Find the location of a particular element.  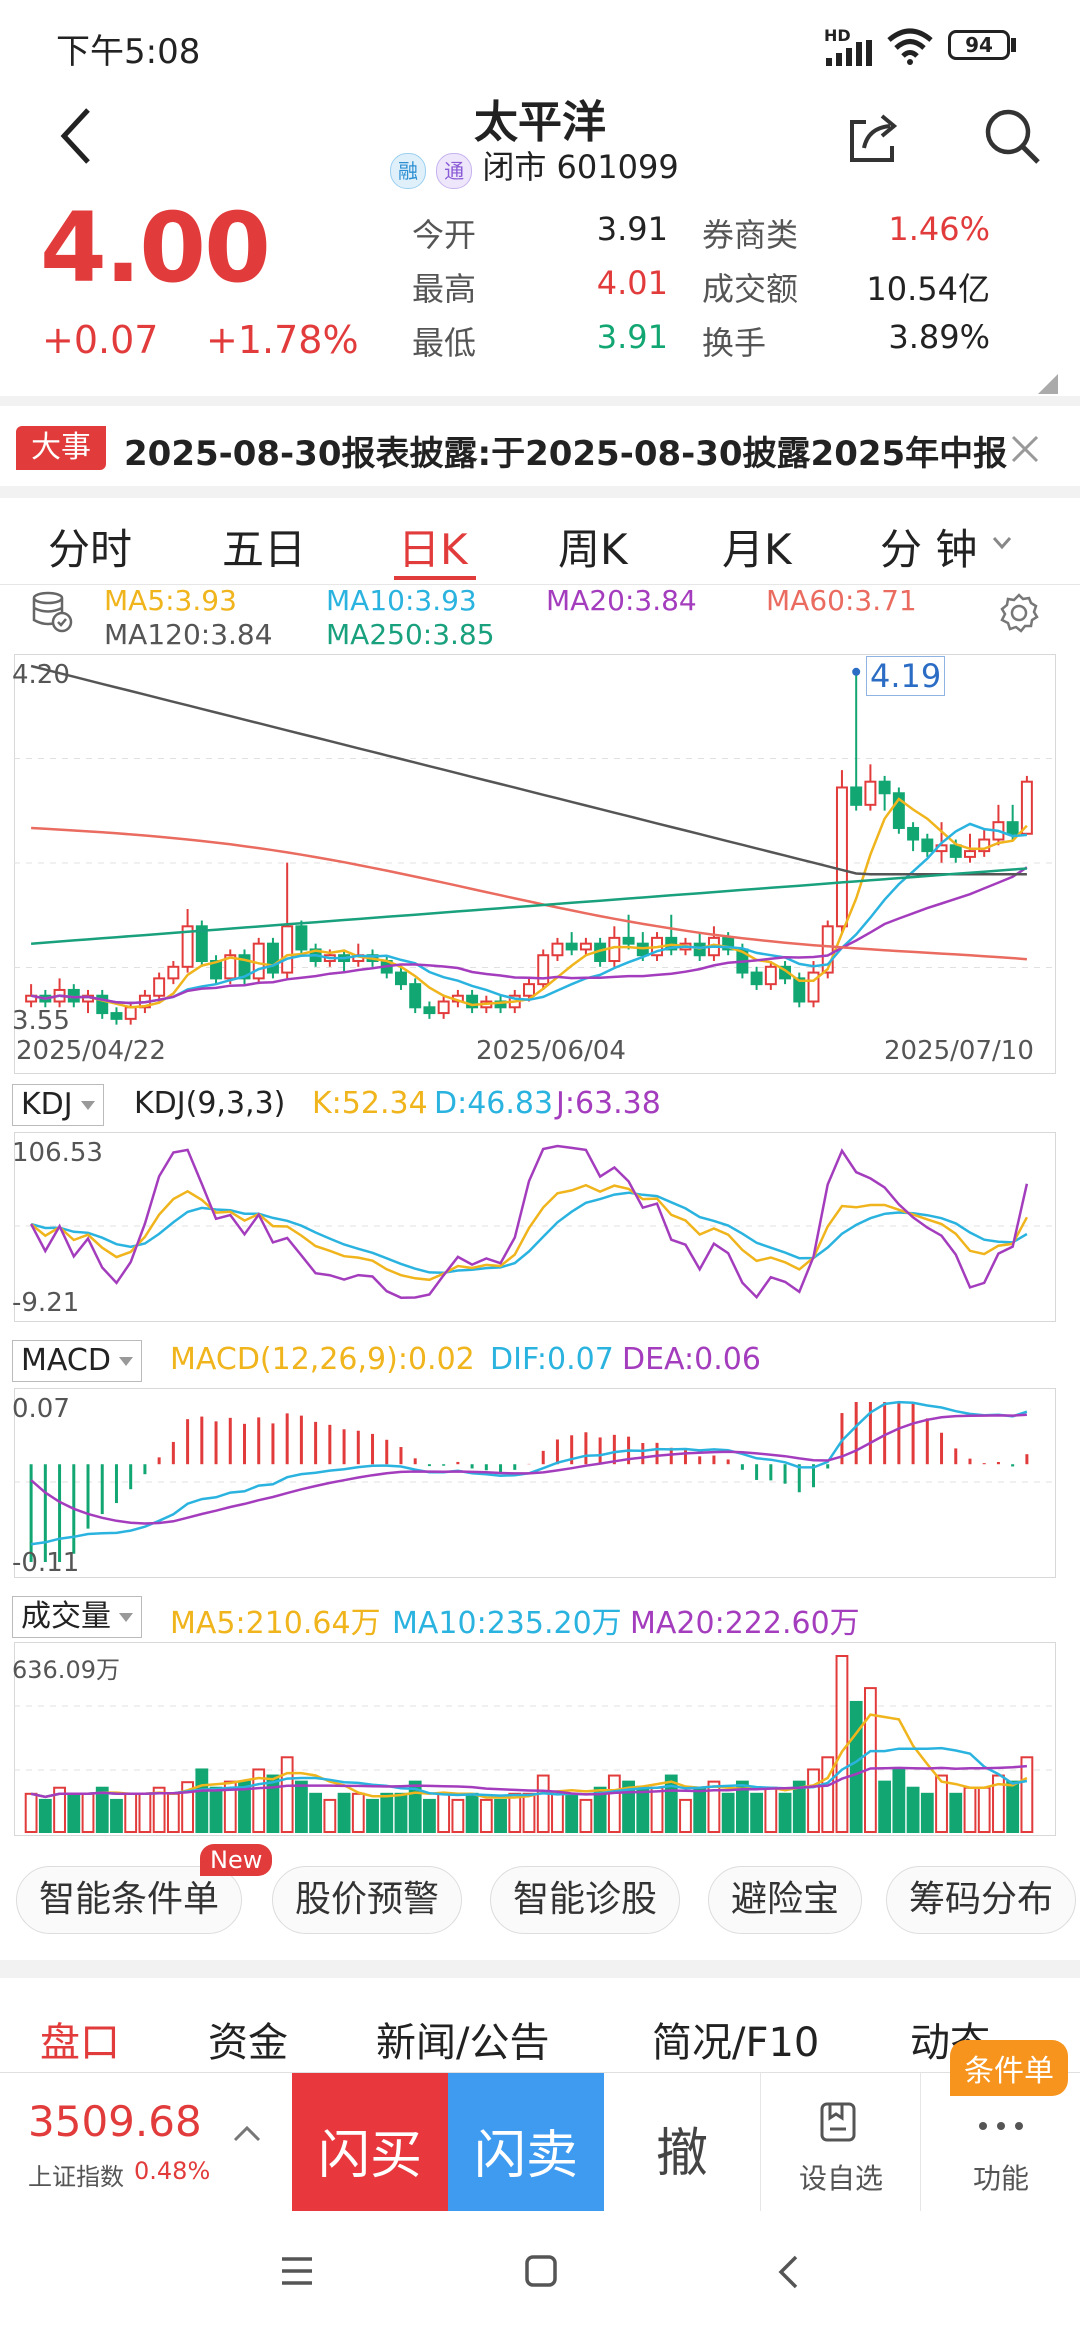

stock-code: 601099 is located at coordinates (617, 167).